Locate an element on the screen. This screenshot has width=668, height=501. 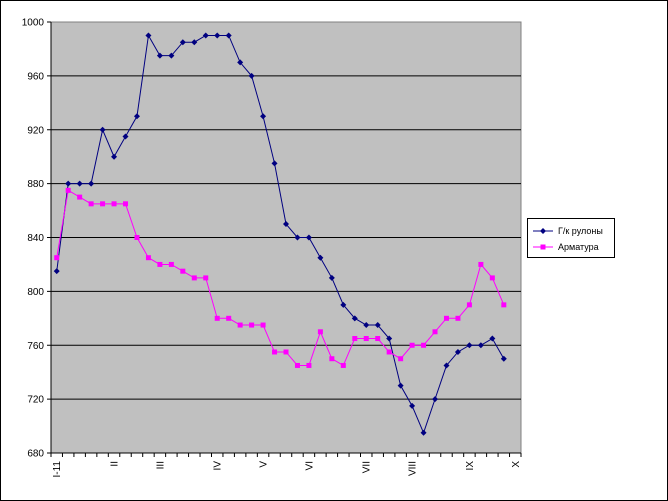
y-tick-label: 880 is located at coordinates (35, 184).